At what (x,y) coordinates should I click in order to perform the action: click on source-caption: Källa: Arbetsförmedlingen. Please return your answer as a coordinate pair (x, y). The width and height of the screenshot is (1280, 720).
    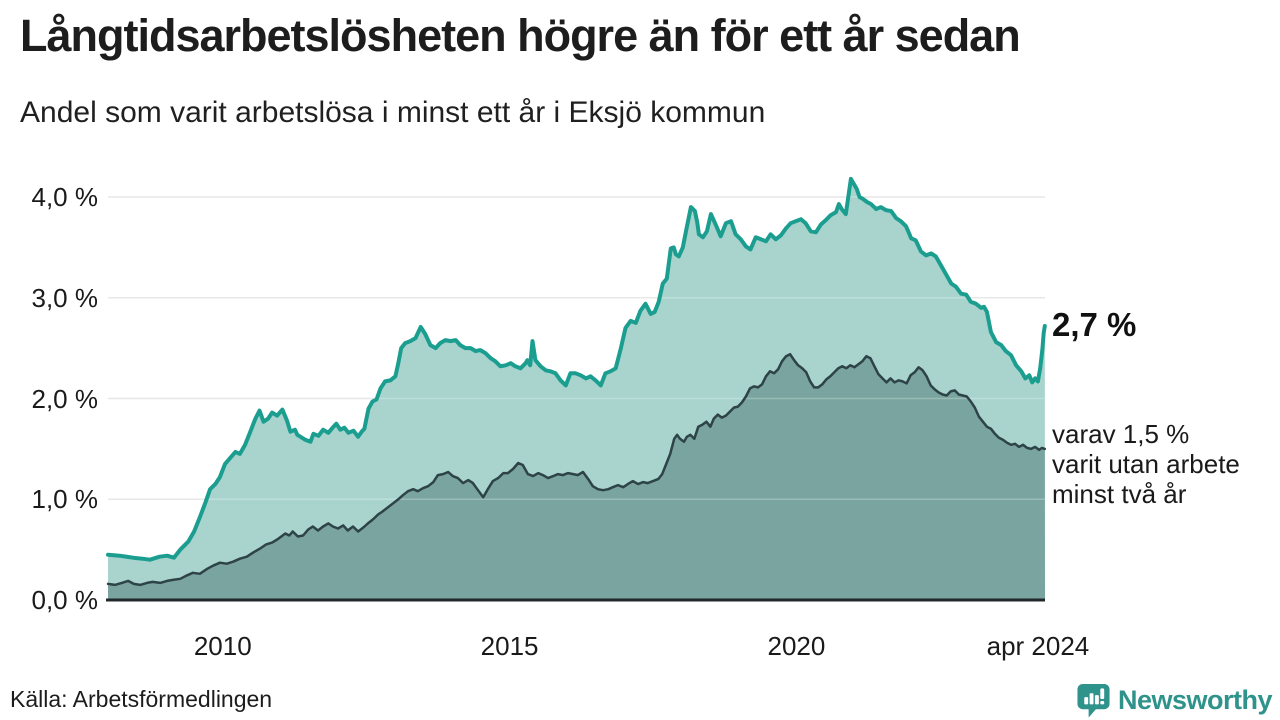
    Looking at the image, I should click on (141, 699).